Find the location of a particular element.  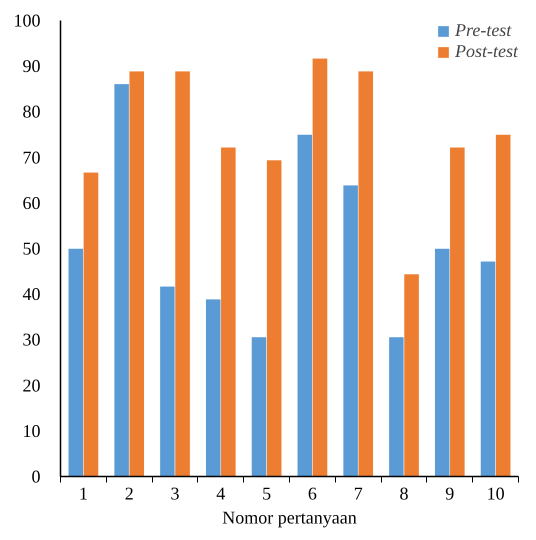

x-tick-label: 1 is located at coordinates (83, 494).